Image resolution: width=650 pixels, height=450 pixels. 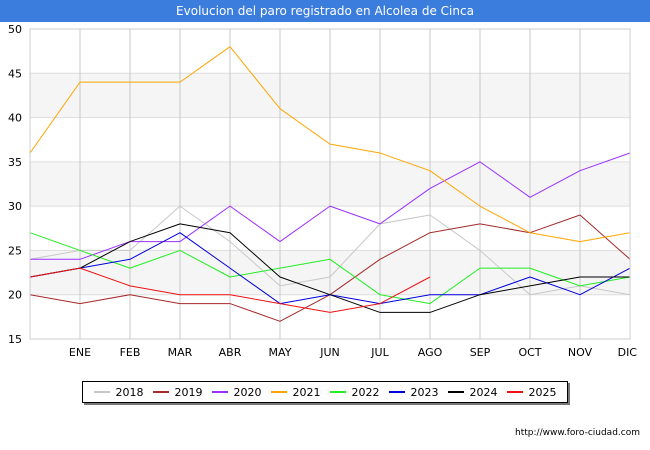 I want to click on legend-label: 2020, so click(x=247, y=392).